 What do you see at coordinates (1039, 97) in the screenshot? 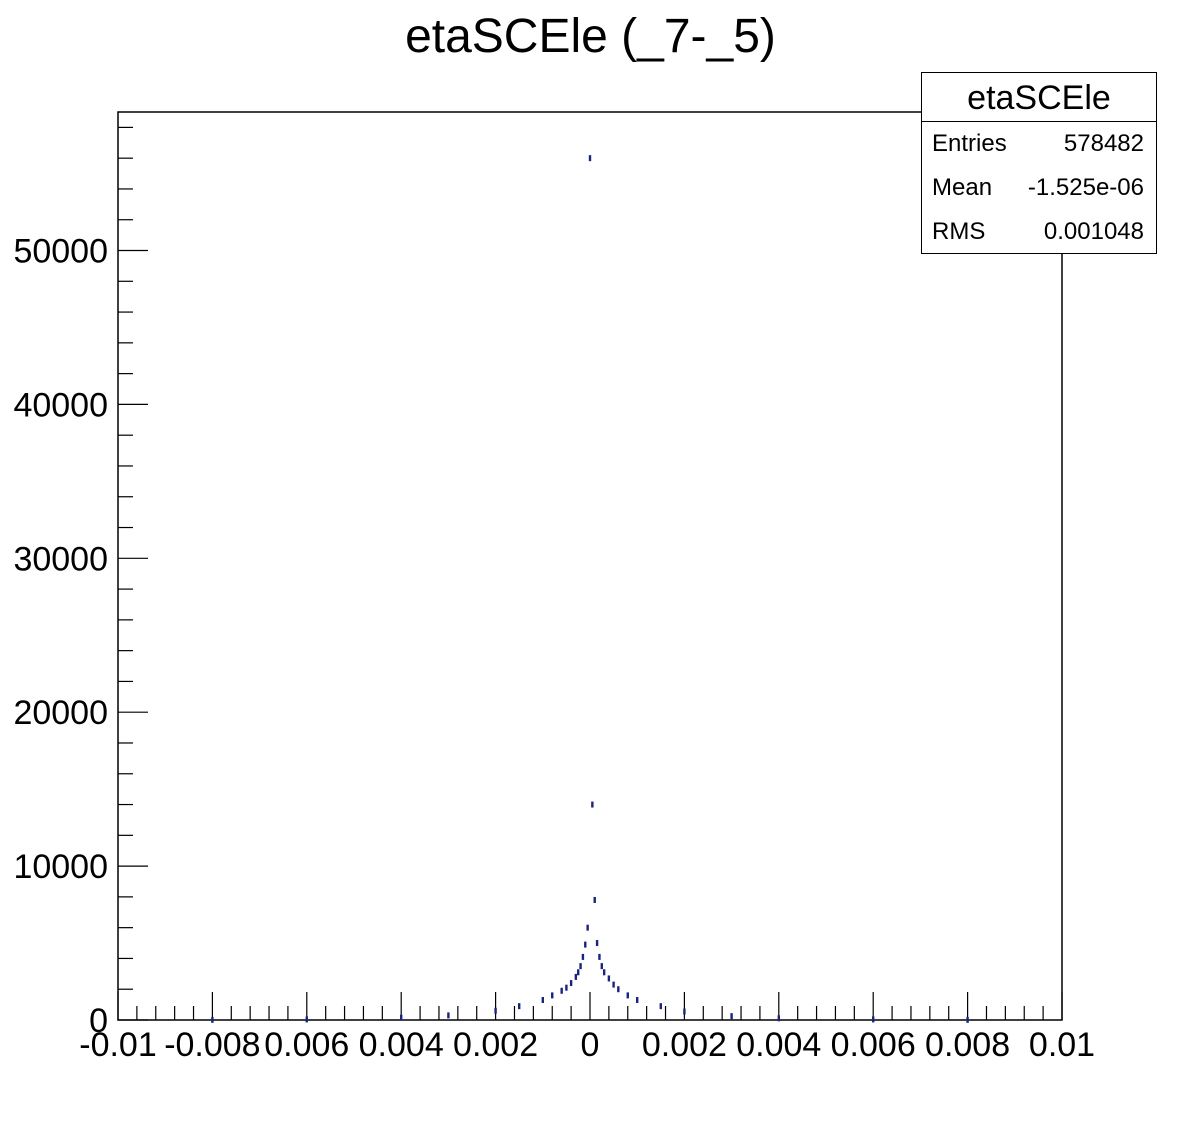
I see `stats-title: etaSCEle` at bounding box center [1039, 97].